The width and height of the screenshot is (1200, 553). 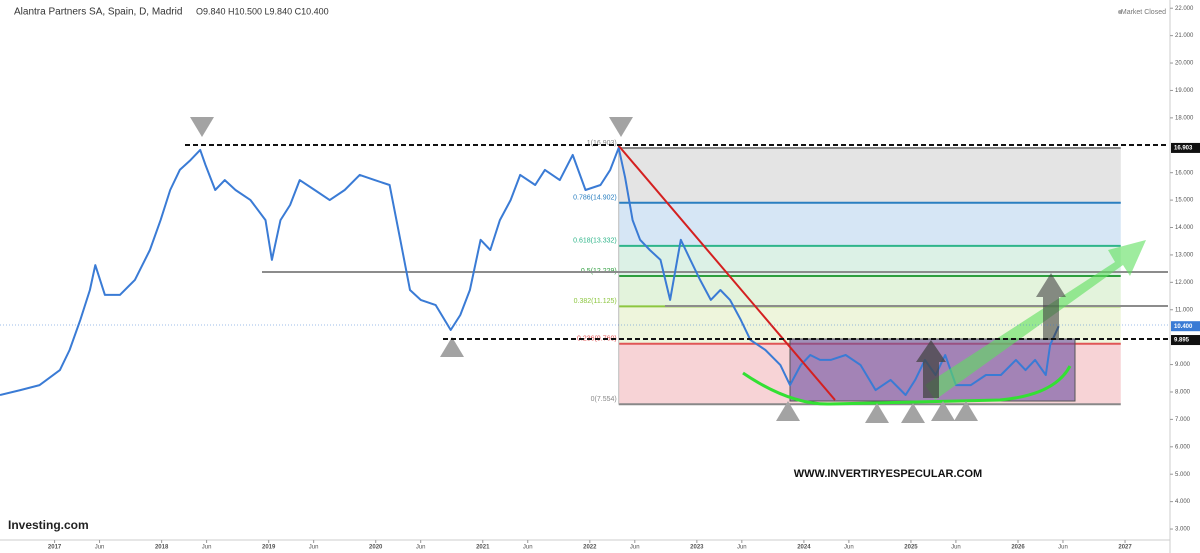 What do you see at coordinates (595, 241) in the screenshot?
I see `fib-label: 0.618(13.332)` at bounding box center [595, 241].